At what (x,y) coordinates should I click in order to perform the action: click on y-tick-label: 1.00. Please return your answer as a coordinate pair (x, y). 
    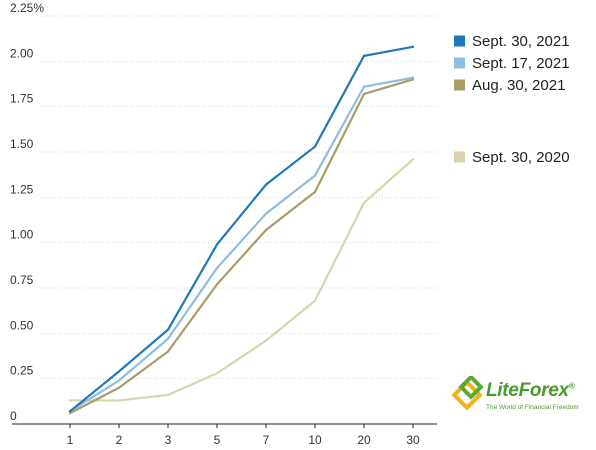
    Looking at the image, I should click on (22, 235).